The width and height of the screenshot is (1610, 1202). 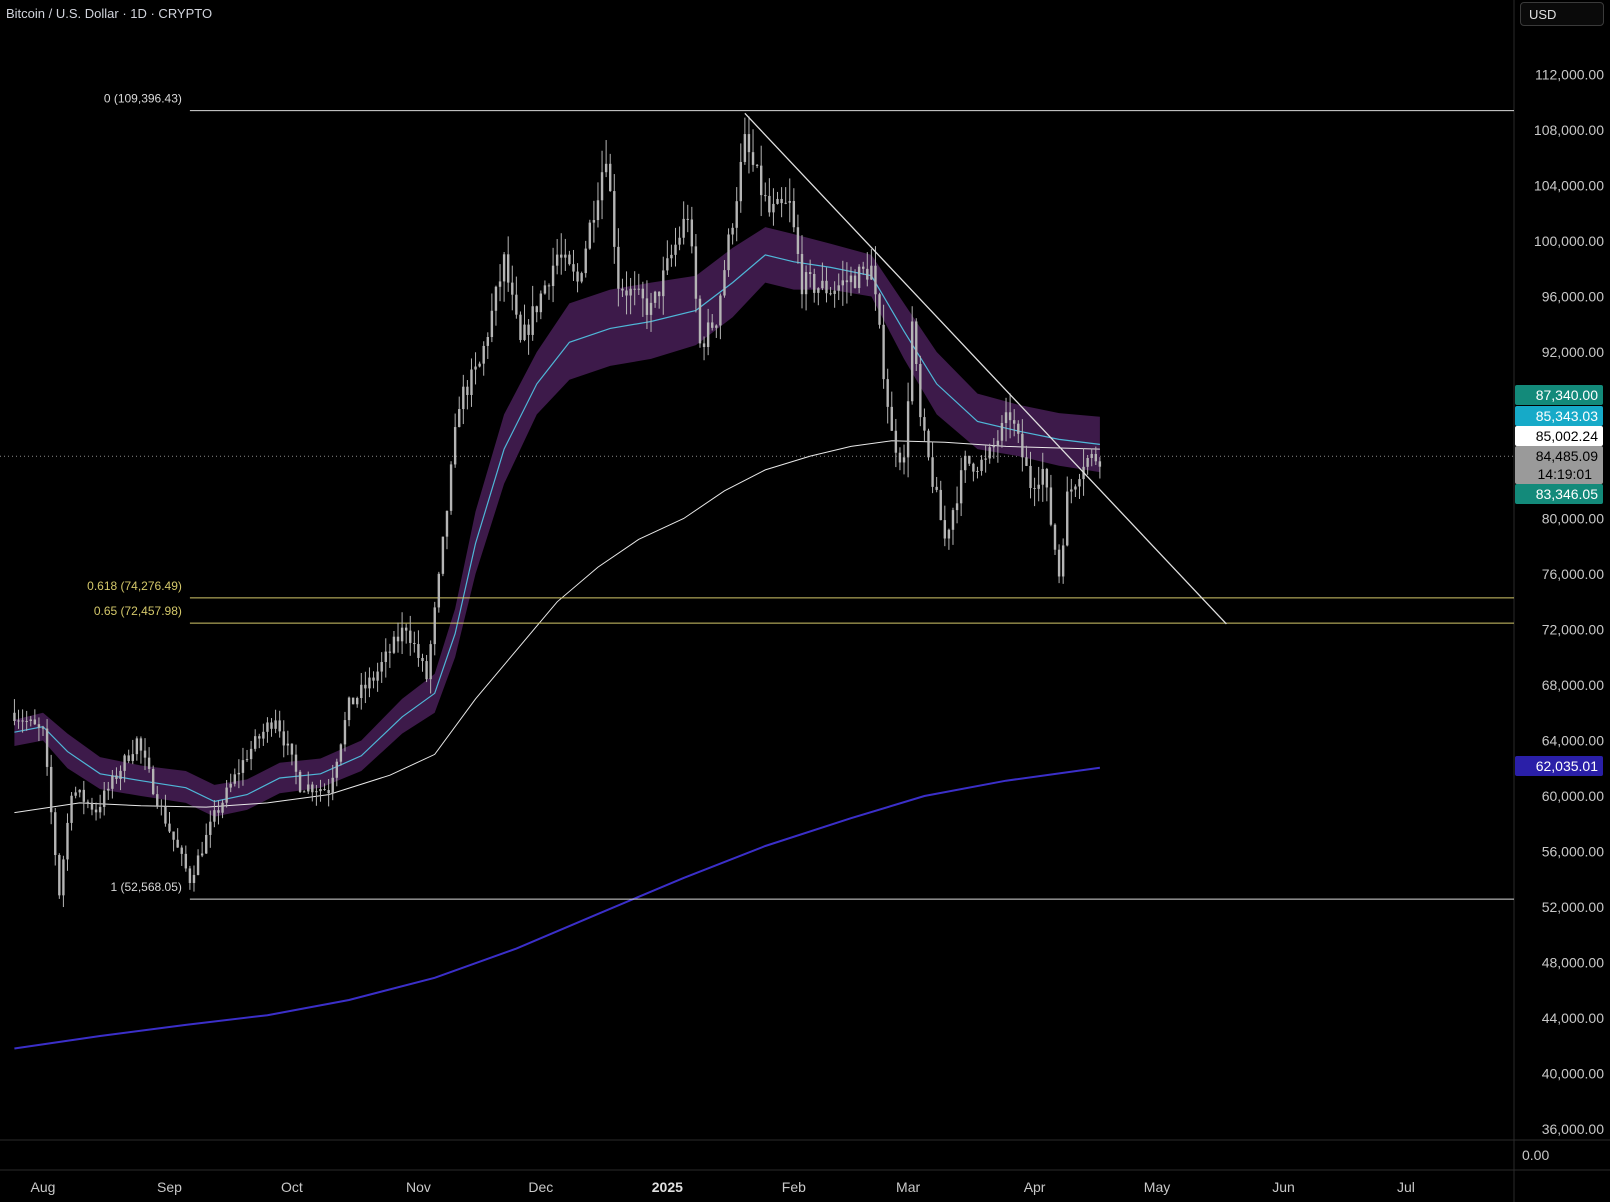 What do you see at coordinates (1562, 14) in the screenshot?
I see `currency-button: USD` at bounding box center [1562, 14].